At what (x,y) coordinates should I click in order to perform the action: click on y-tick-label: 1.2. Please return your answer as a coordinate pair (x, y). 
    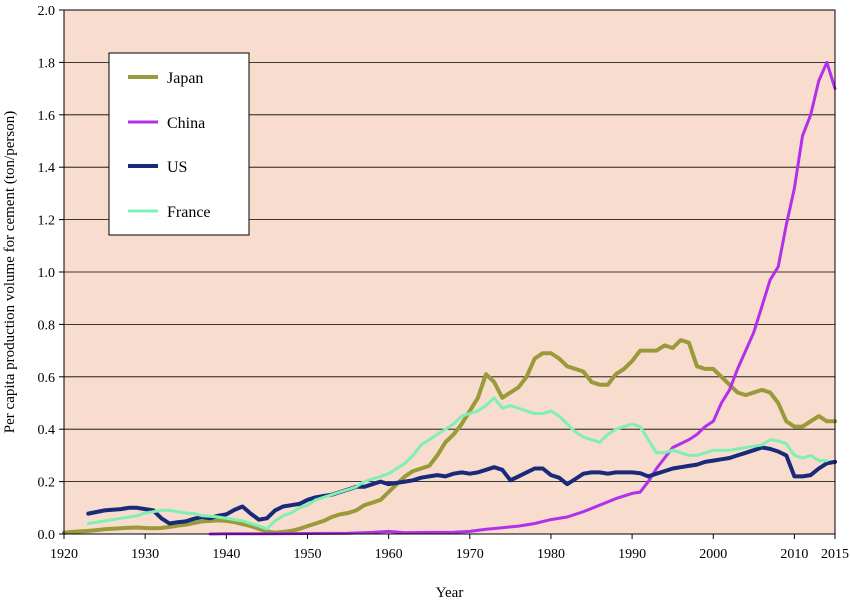
    Looking at the image, I should click on (47, 221).